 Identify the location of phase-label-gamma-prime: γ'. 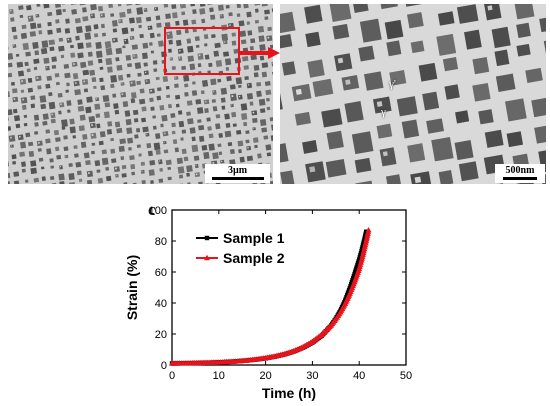
(392, 84).